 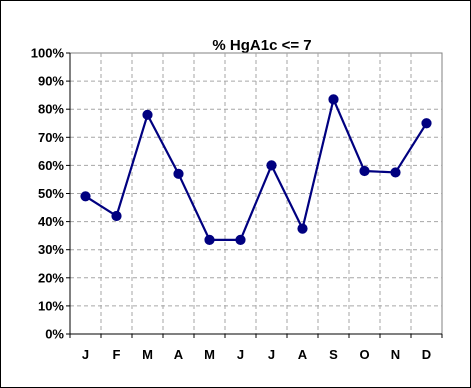 What do you see at coordinates (51, 221) in the screenshot?
I see `y-tick-label: 40%` at bounding box center [51, 221].